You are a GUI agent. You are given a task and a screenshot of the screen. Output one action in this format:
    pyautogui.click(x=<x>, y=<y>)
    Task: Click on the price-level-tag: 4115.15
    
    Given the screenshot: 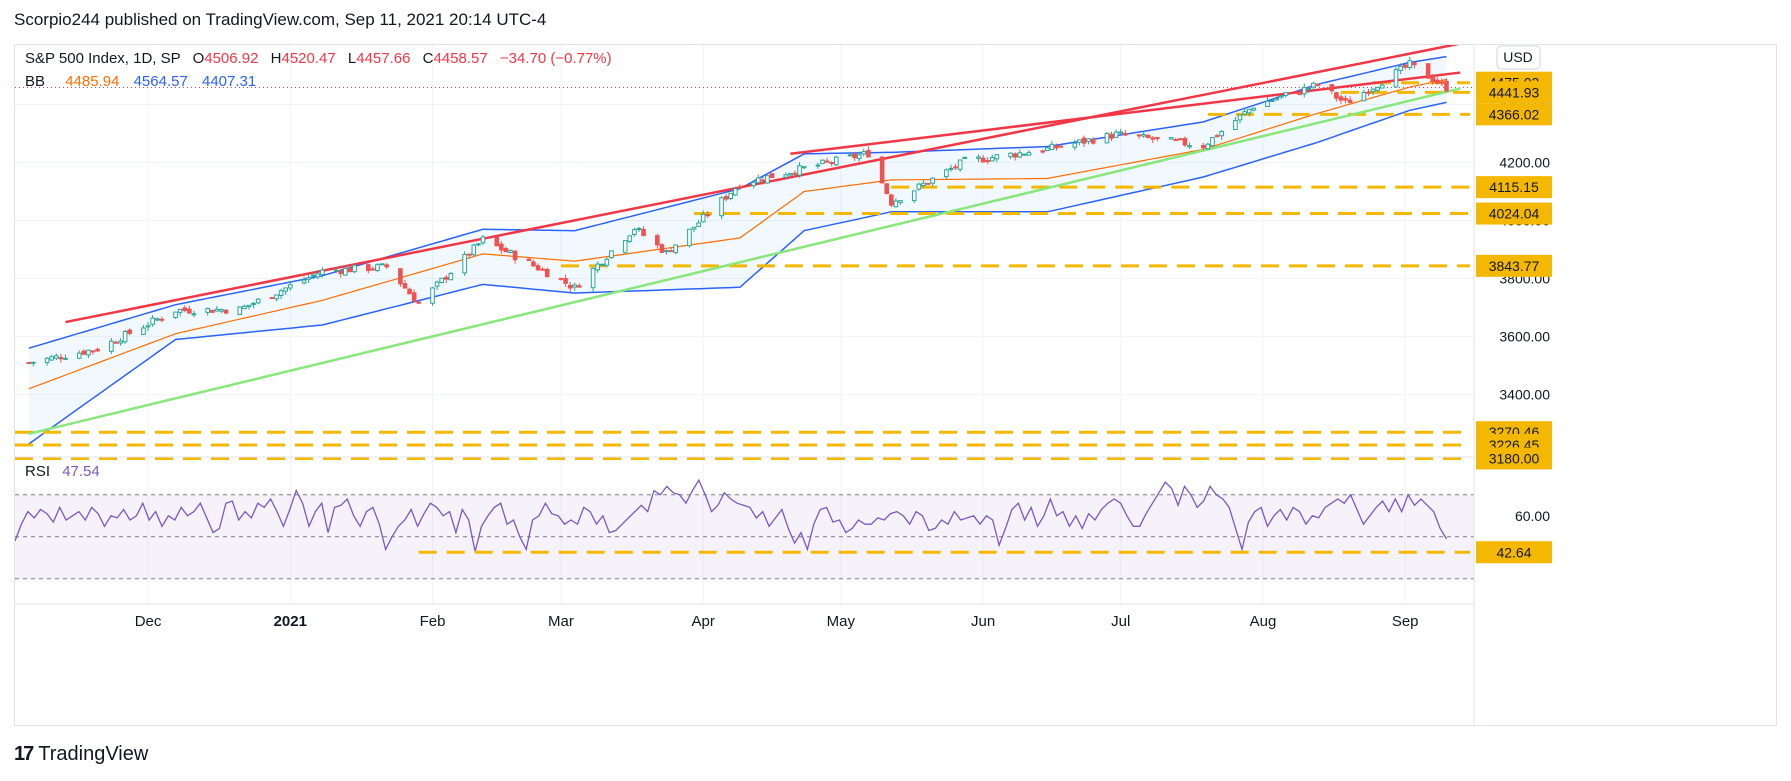 What is the action you would take?
    pyautogui.click(x=1514, y=187)
    